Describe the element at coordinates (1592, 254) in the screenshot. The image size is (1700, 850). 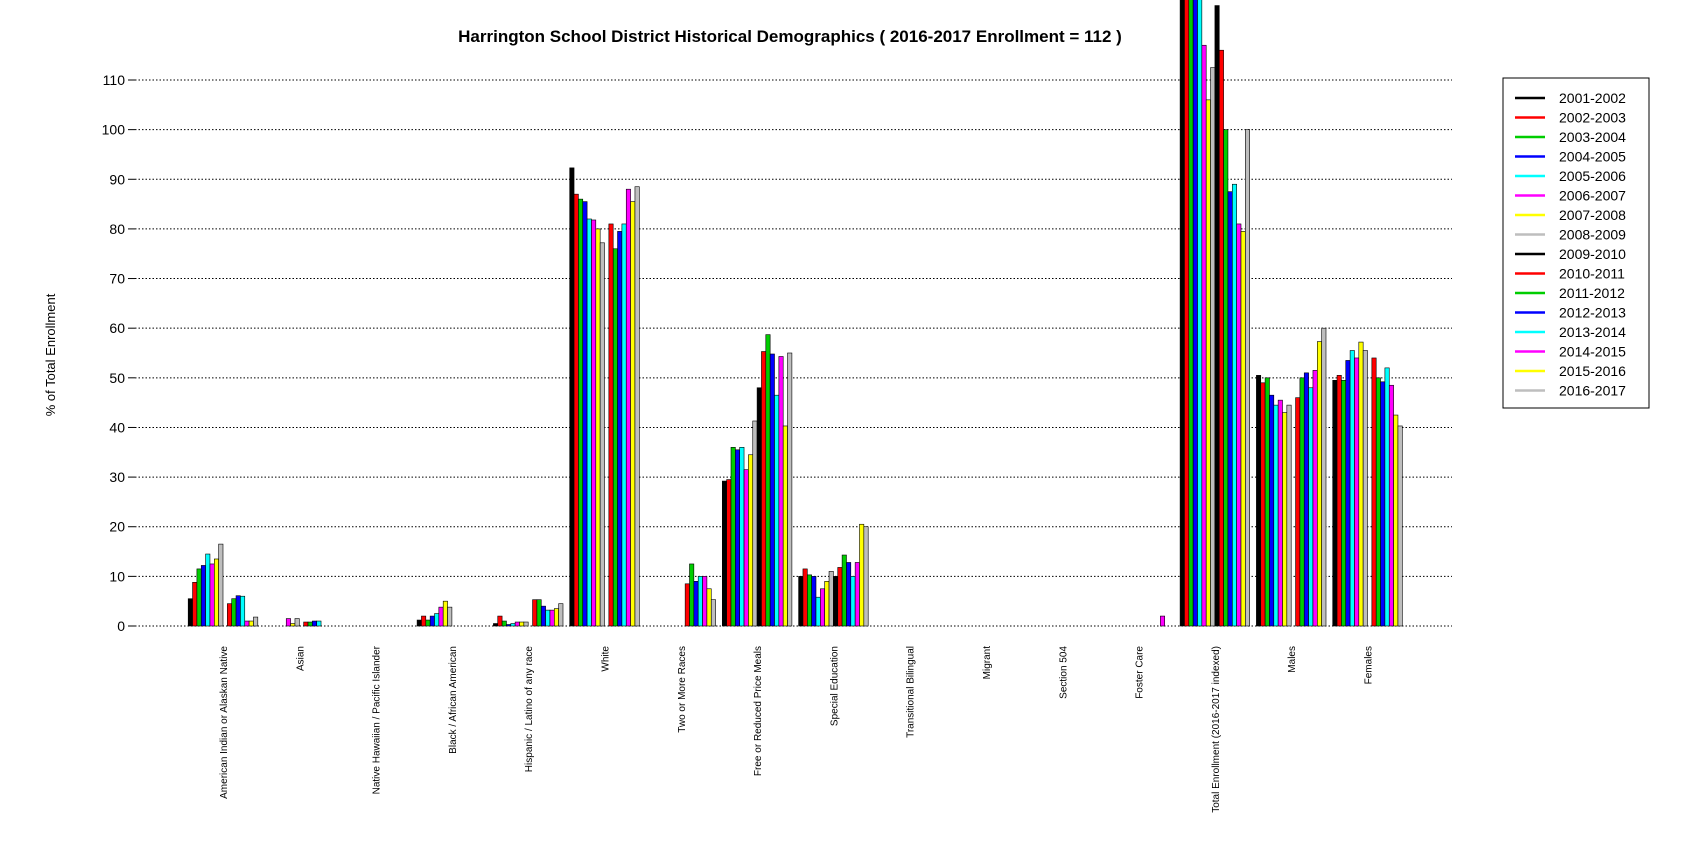
I see `legend-label: 2009-2010` at that location.